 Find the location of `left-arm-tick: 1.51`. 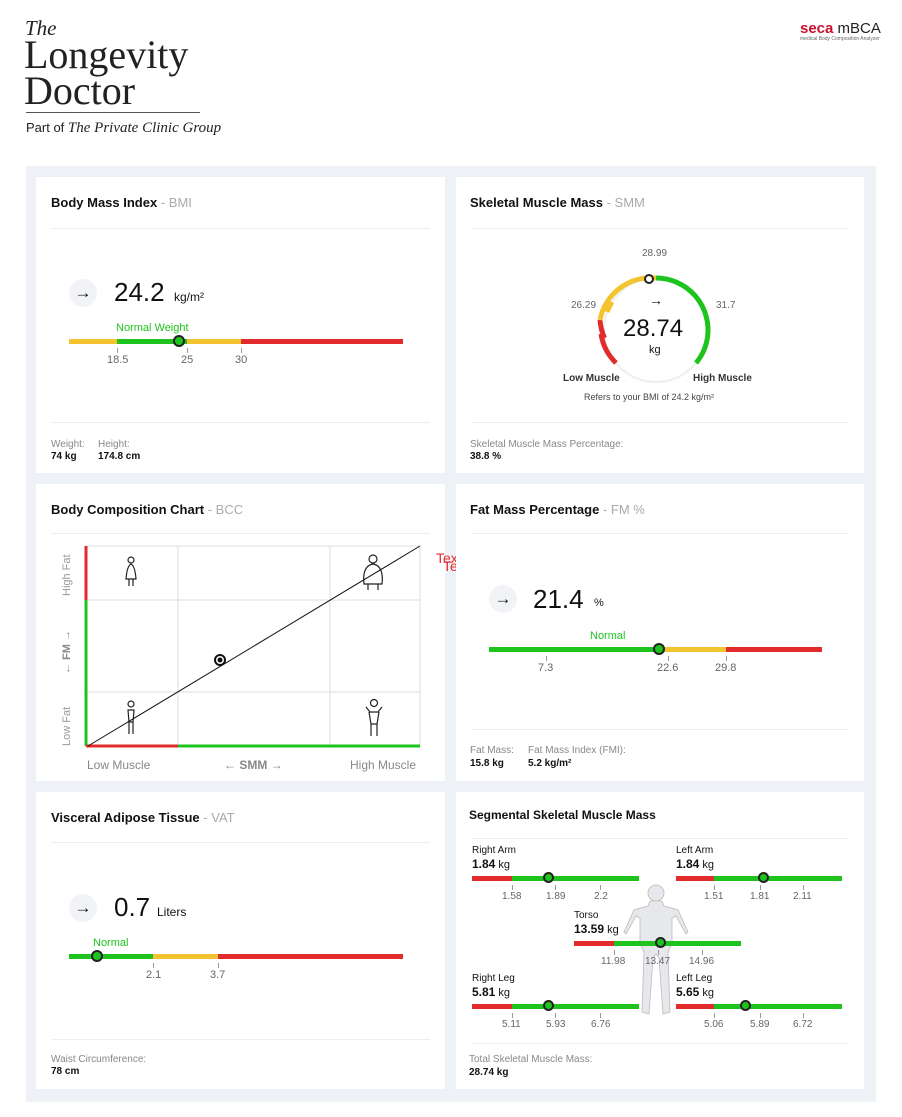

left-arm-tick: 1.51 is located at coordinates (714, 896).